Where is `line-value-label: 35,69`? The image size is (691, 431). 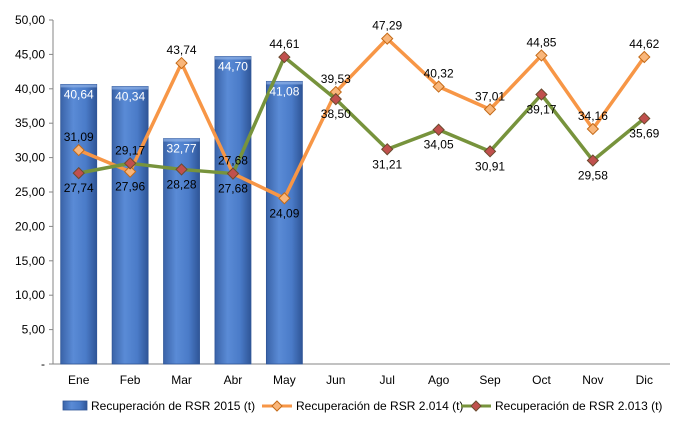
line-value-label: 35,69 is located at coordinates (644, 133).